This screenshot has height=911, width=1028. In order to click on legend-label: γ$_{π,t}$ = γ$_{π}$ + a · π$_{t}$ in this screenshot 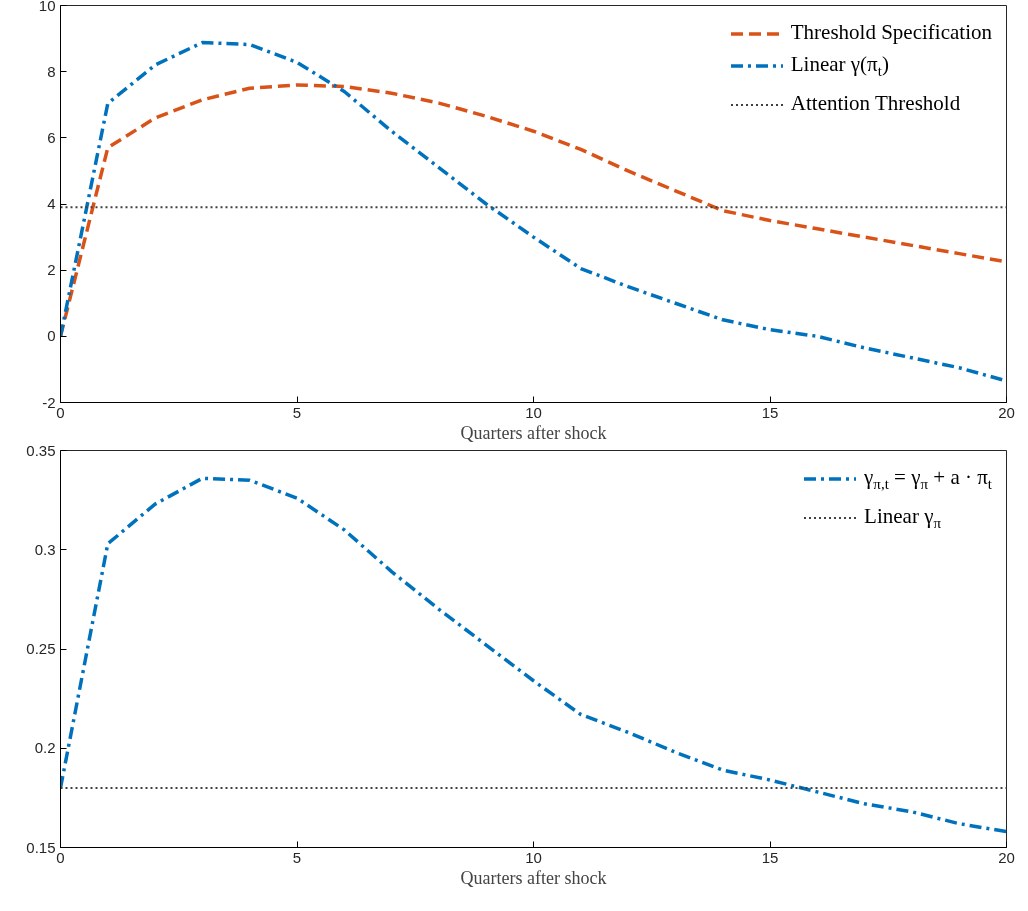, I will do `click(927, 479)`.